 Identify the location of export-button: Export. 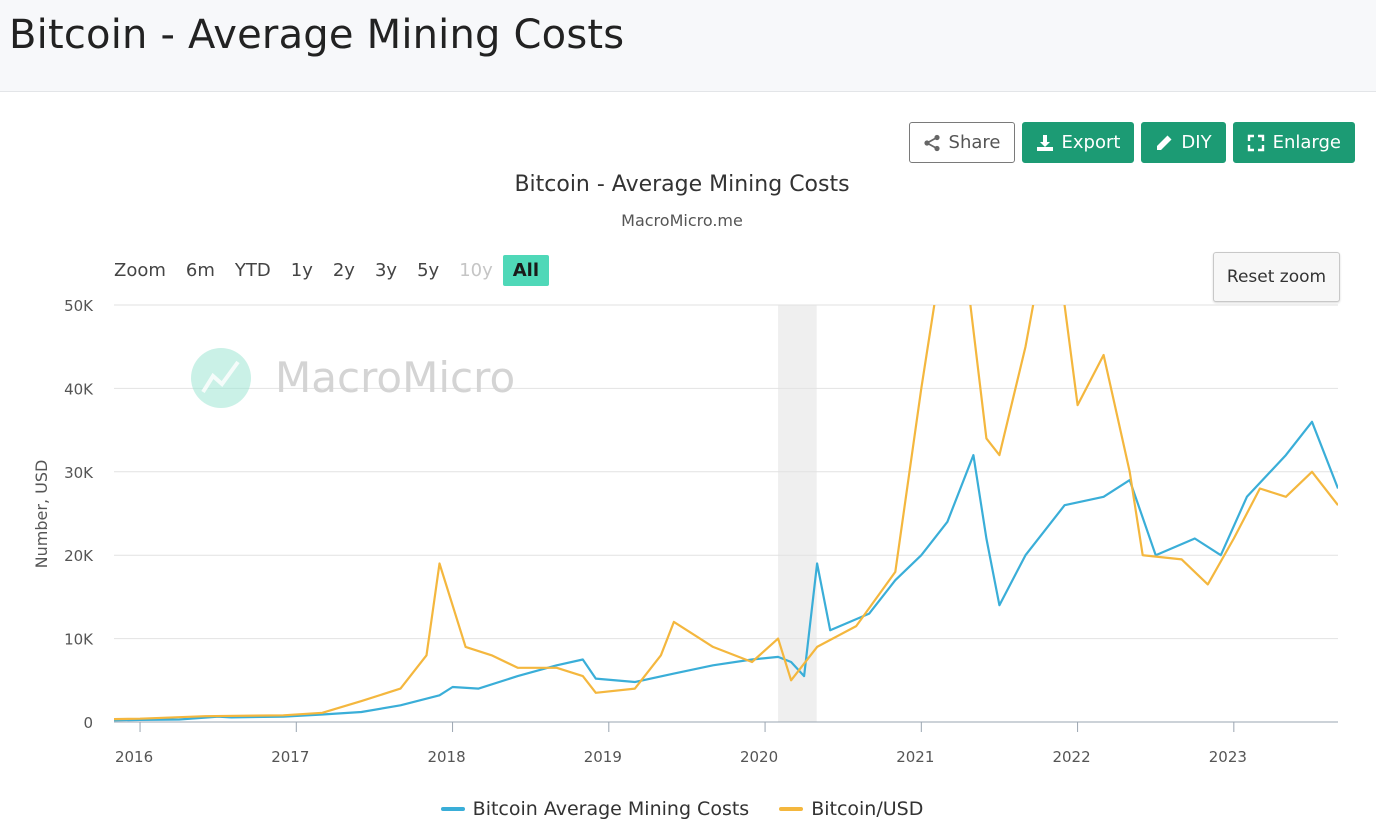
(1078, 142).